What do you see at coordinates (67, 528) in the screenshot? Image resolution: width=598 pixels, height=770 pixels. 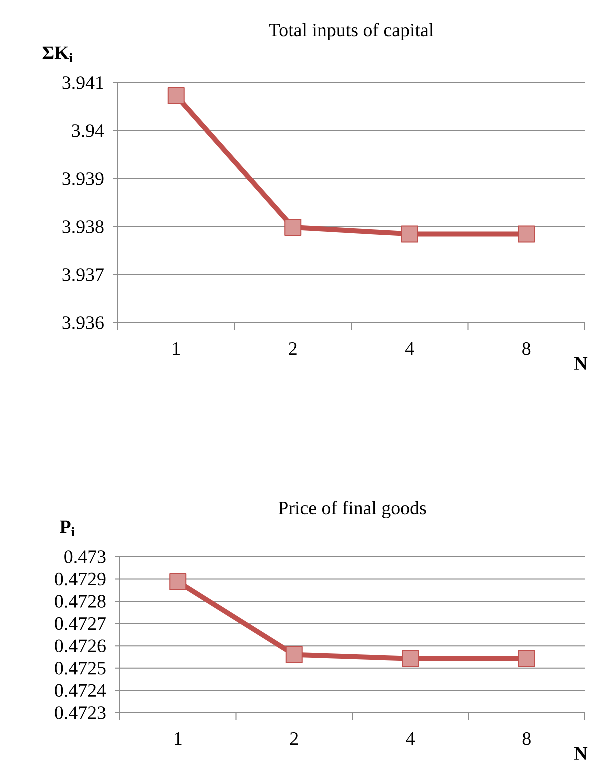 I see `y-axis-title: P$_{i}$` at bounding box center [67, 528].